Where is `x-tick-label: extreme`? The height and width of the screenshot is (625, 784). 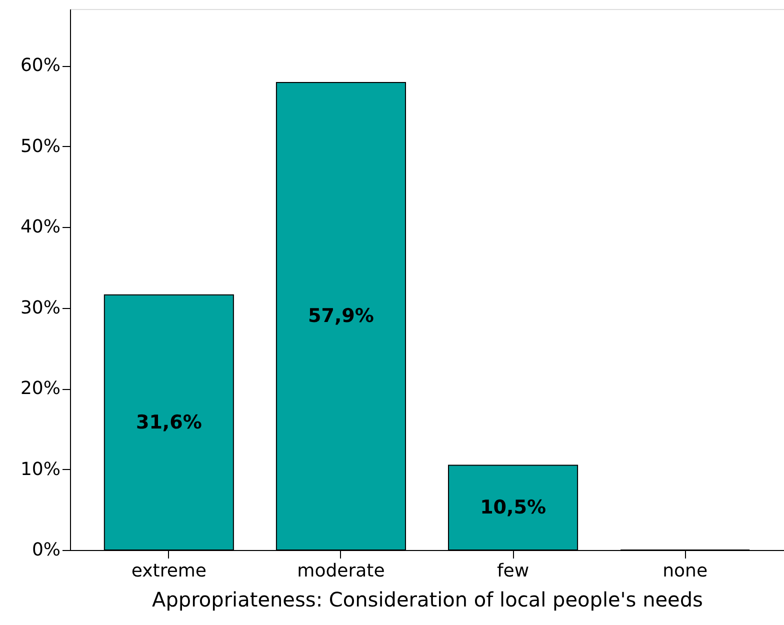
x-tick-label: extreme is located at coordinates (169, 571).